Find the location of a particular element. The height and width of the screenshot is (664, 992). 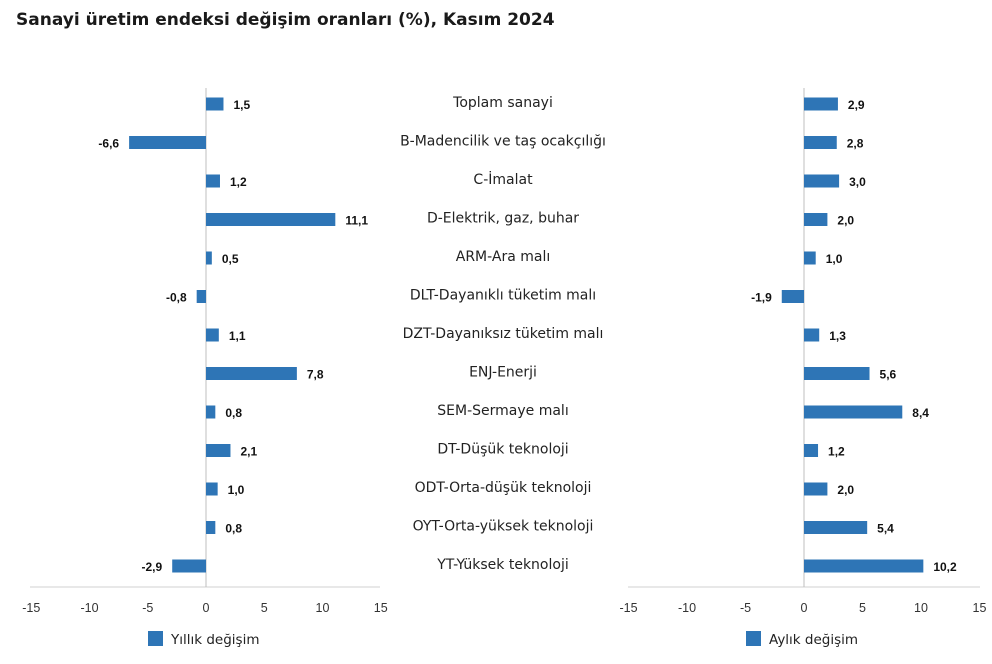

category-label: C-İmalat is located at coordinates (503, 179).